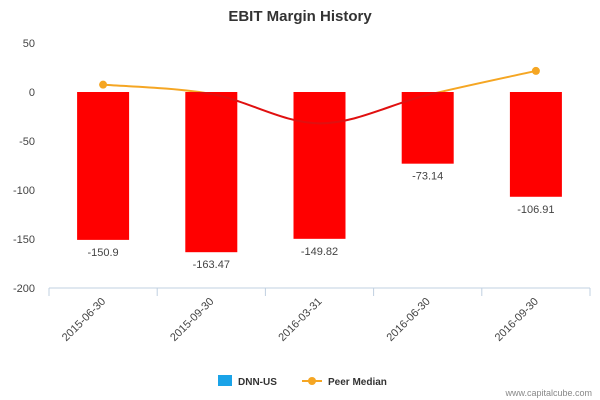  Describe the element at coordinates (84, 320) in the screenshot. I see `x-tick-label: 2015-06-30` at that location.